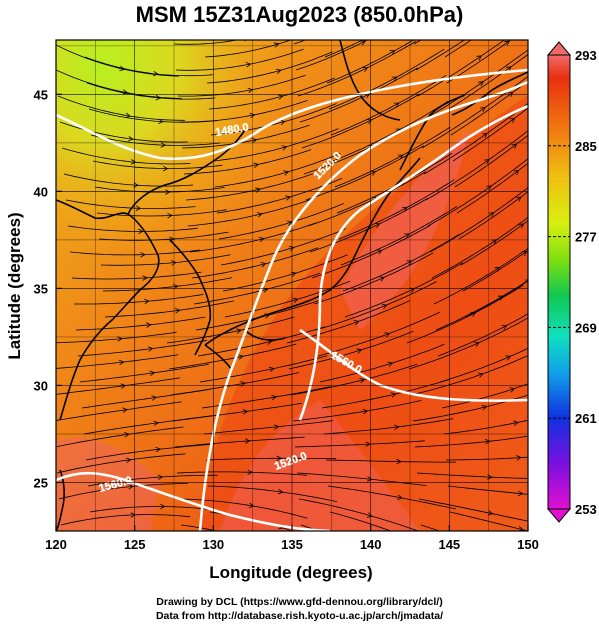 The height and width of the screenshot is (625, 599). What do you see at coordinates (41, 482) in the screenshot?
I see `y-tick-label: 25` at bounding box center [41, 482].